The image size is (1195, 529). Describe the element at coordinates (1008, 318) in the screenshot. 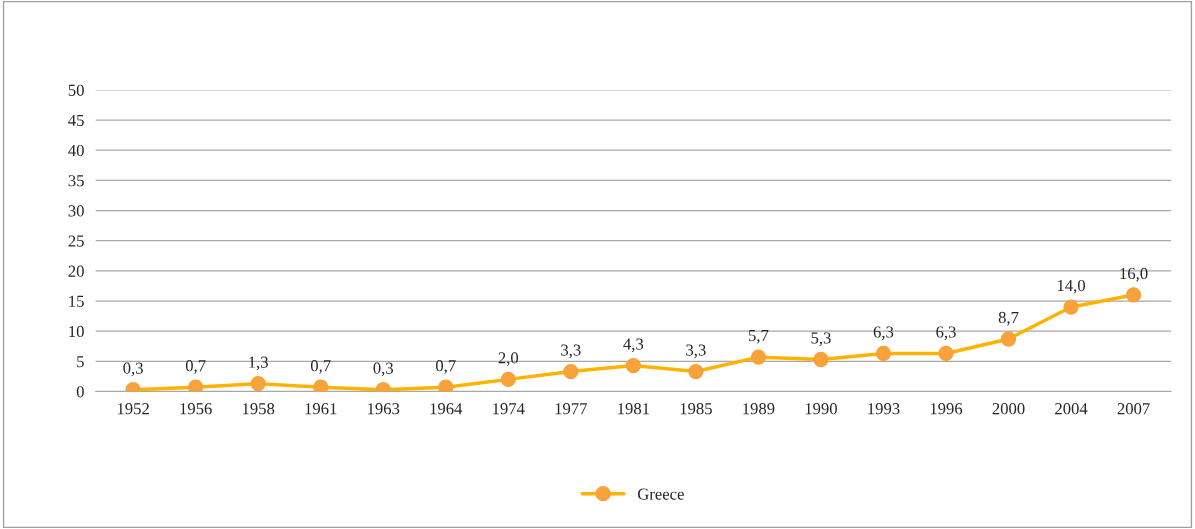

I see `data-label: 8,7` at that location.